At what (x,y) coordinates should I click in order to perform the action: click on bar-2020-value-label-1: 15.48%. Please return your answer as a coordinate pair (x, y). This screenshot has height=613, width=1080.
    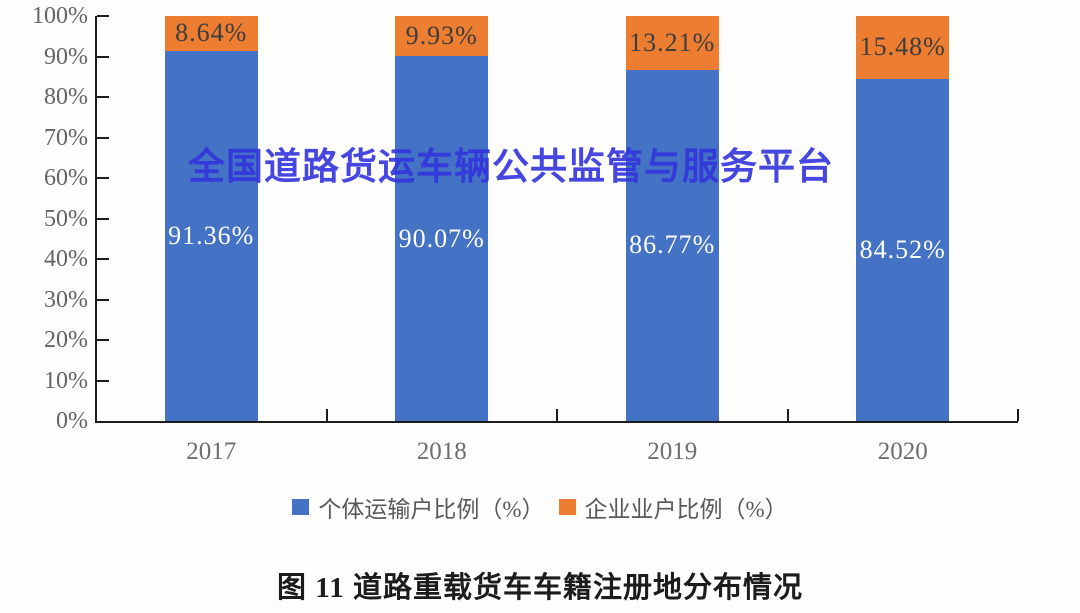
    Looking at the image, I should click on (902, 47).